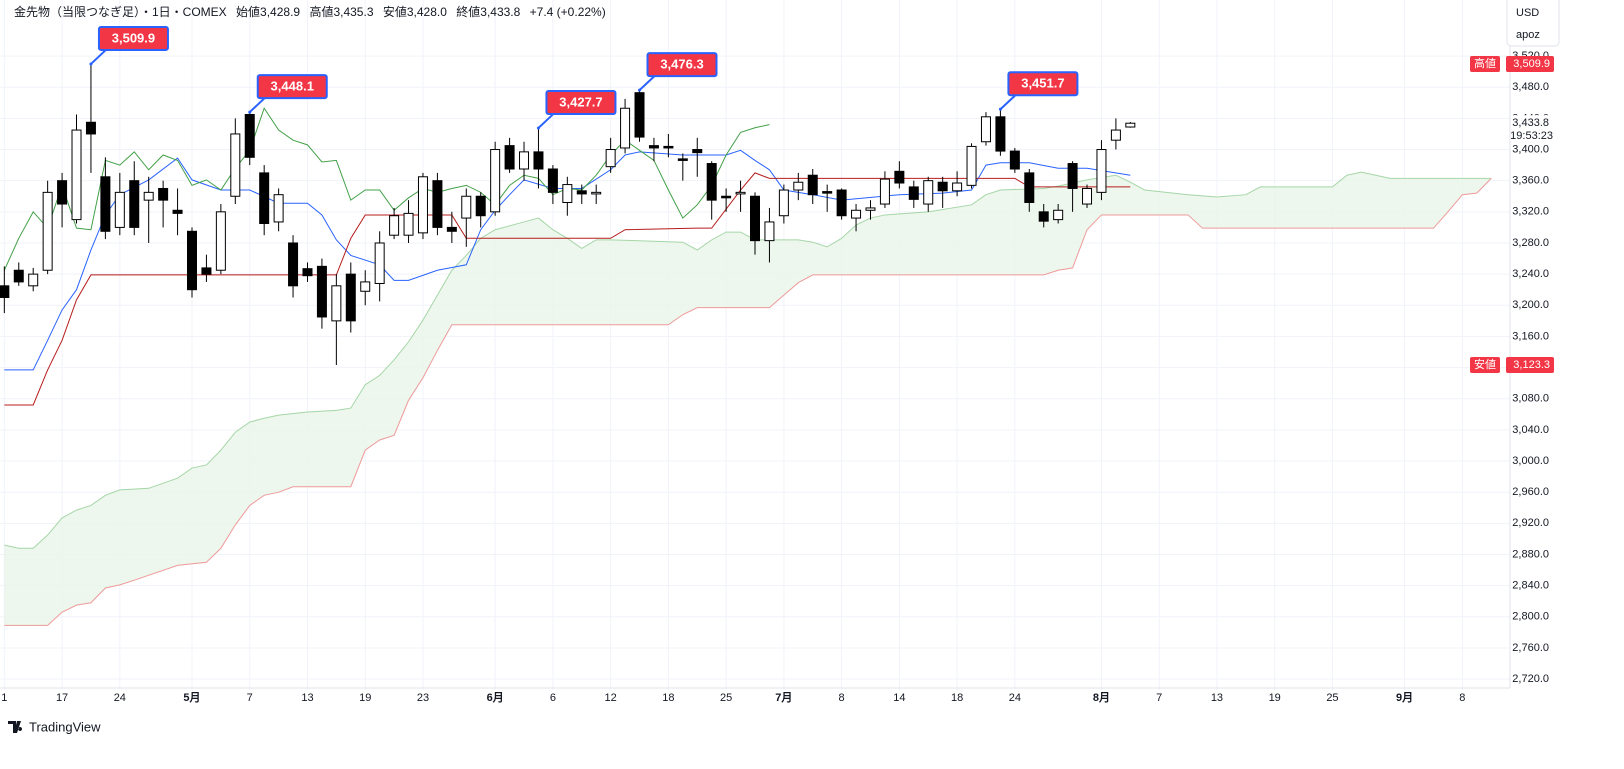 This screenshot has height=769, width=1624. Describe the element at coordinates (1159, 698) in the screenshot. I see `x-tick-label: 7` at that location.